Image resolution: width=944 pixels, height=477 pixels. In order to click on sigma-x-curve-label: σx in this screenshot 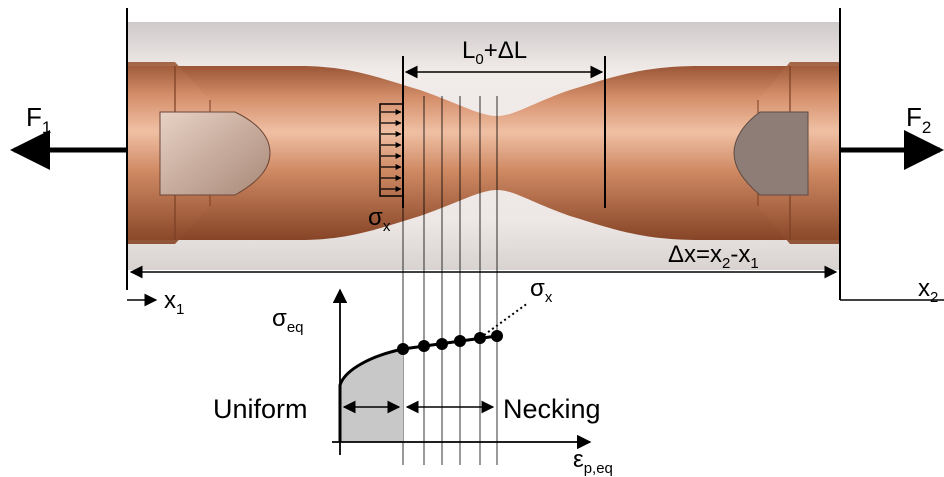, I will do `click(541, 290)`.